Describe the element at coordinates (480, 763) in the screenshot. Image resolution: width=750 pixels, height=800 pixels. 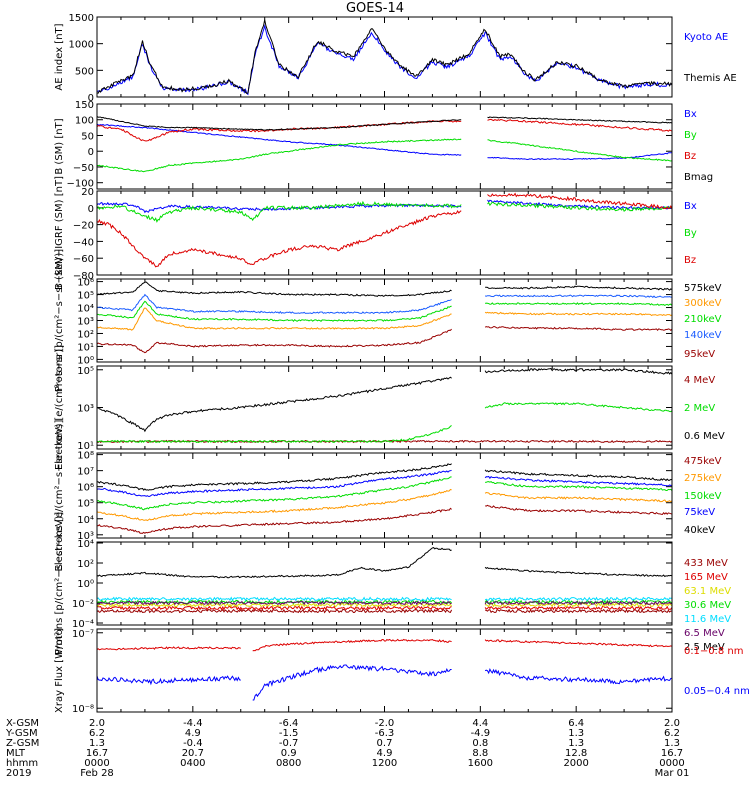
I see `x-axis-value: 1600` at that location.